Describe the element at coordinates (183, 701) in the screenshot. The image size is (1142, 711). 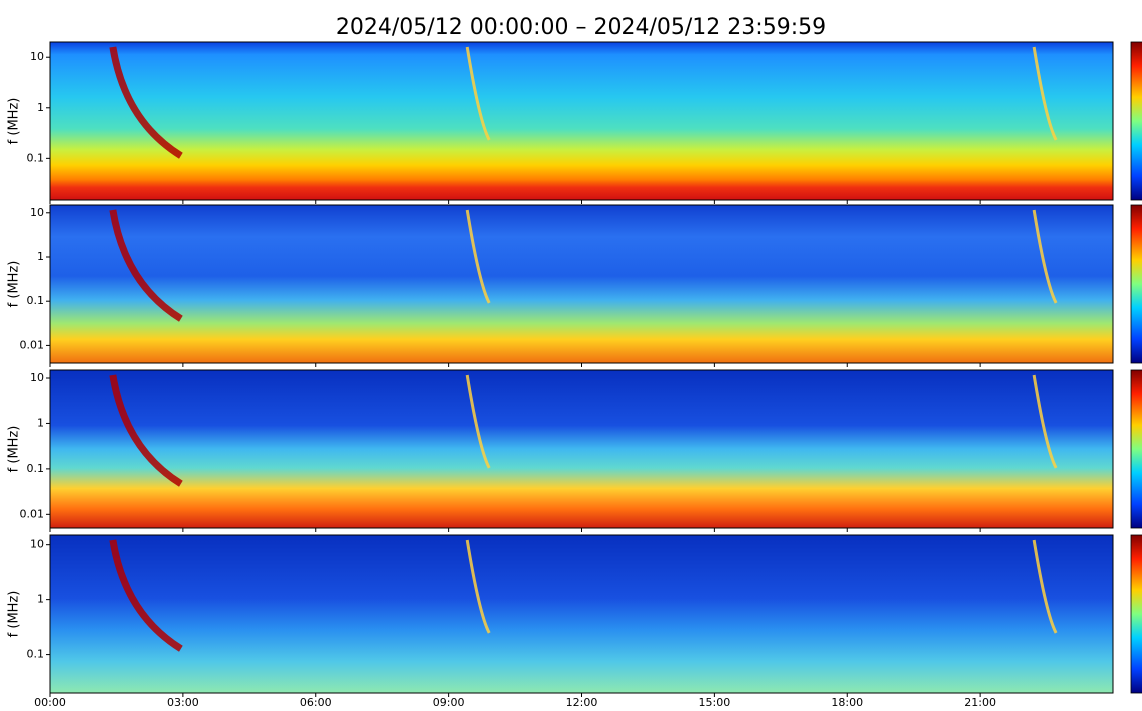
I see `x-tick-label: 03:00` at that location.